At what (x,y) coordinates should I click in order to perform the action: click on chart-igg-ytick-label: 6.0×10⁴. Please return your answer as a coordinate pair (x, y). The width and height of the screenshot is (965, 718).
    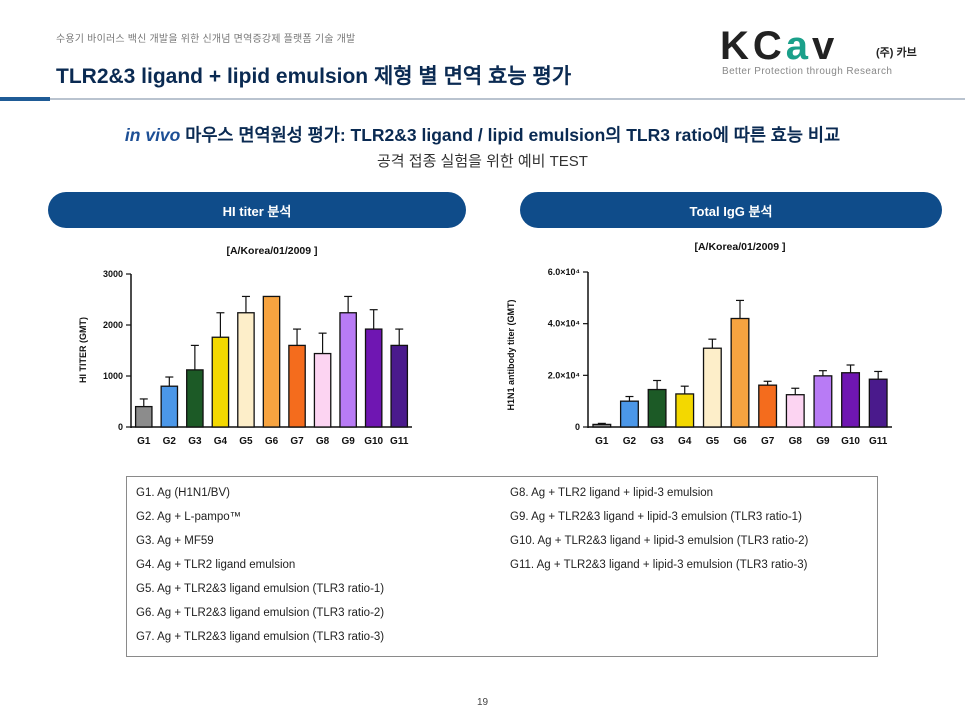
    Looking at the image, I should click on (564, 272).